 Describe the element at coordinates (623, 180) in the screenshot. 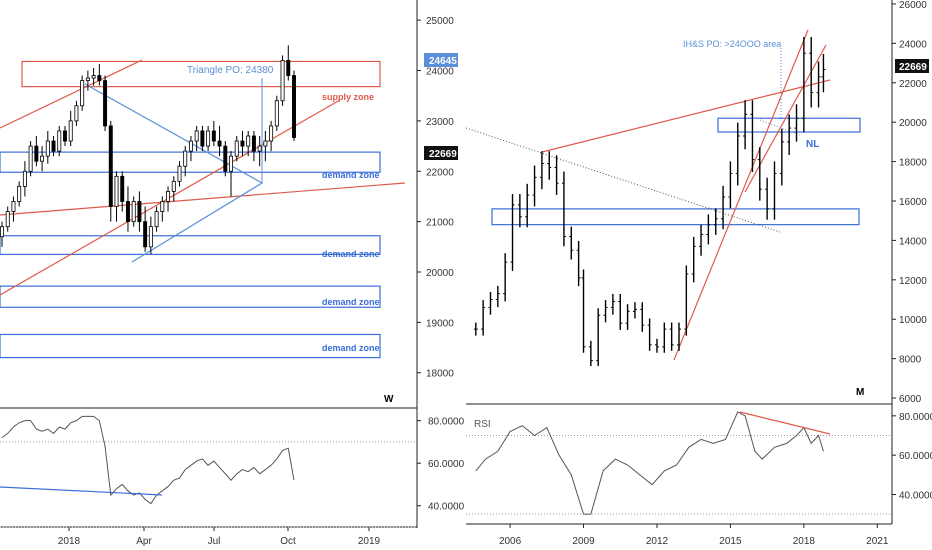

I see `monthly-dotted-downtrend` at that location.